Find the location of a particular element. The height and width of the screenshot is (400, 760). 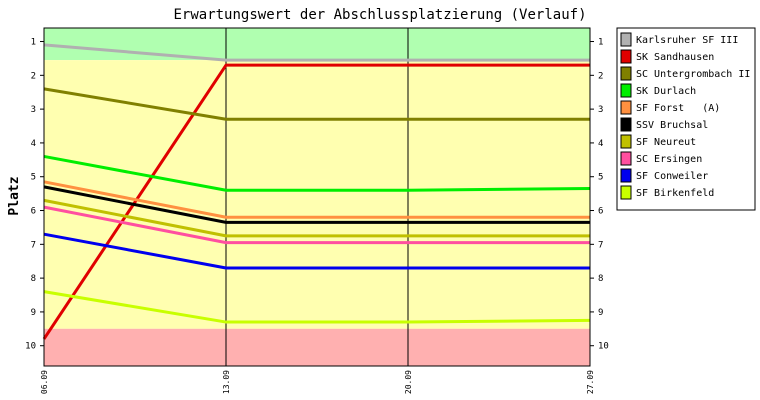

y-tick-label-left: 4 is located at coordinates (33, 144).